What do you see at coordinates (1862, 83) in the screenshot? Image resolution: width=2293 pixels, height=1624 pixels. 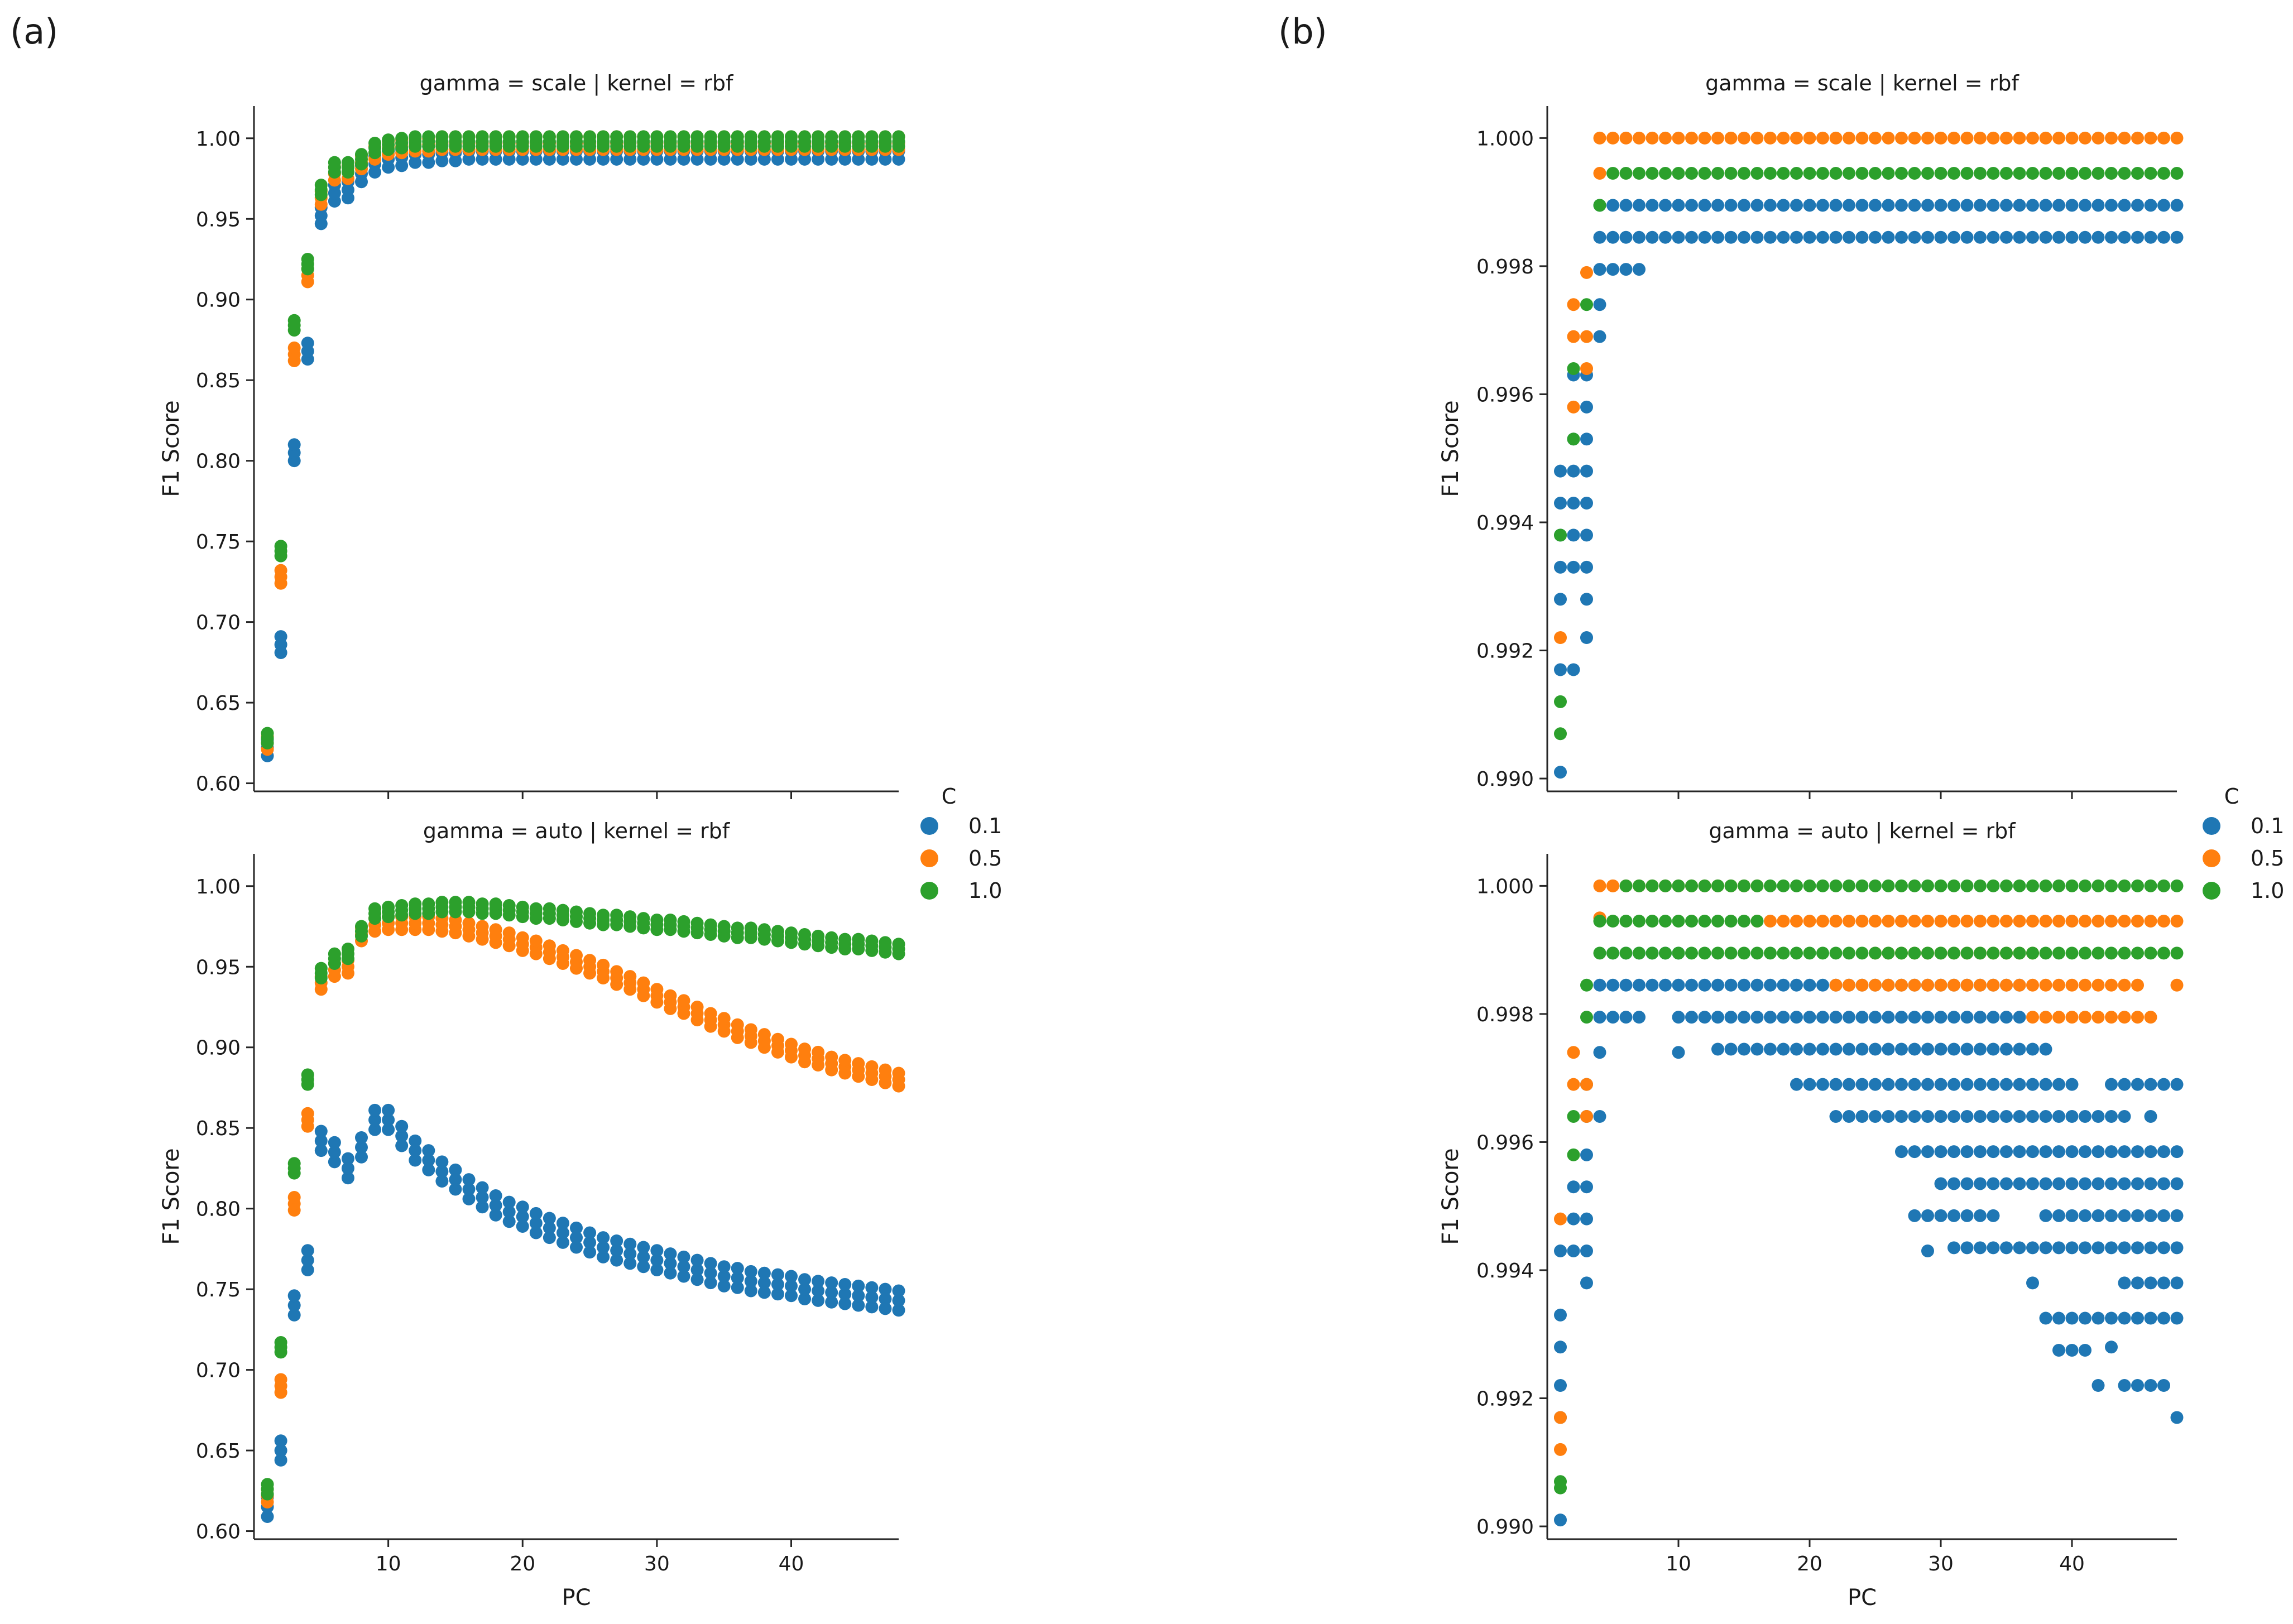 I see `facet-title: gamma = scale | kernel = rbf` at bounding box center [1862, 83].